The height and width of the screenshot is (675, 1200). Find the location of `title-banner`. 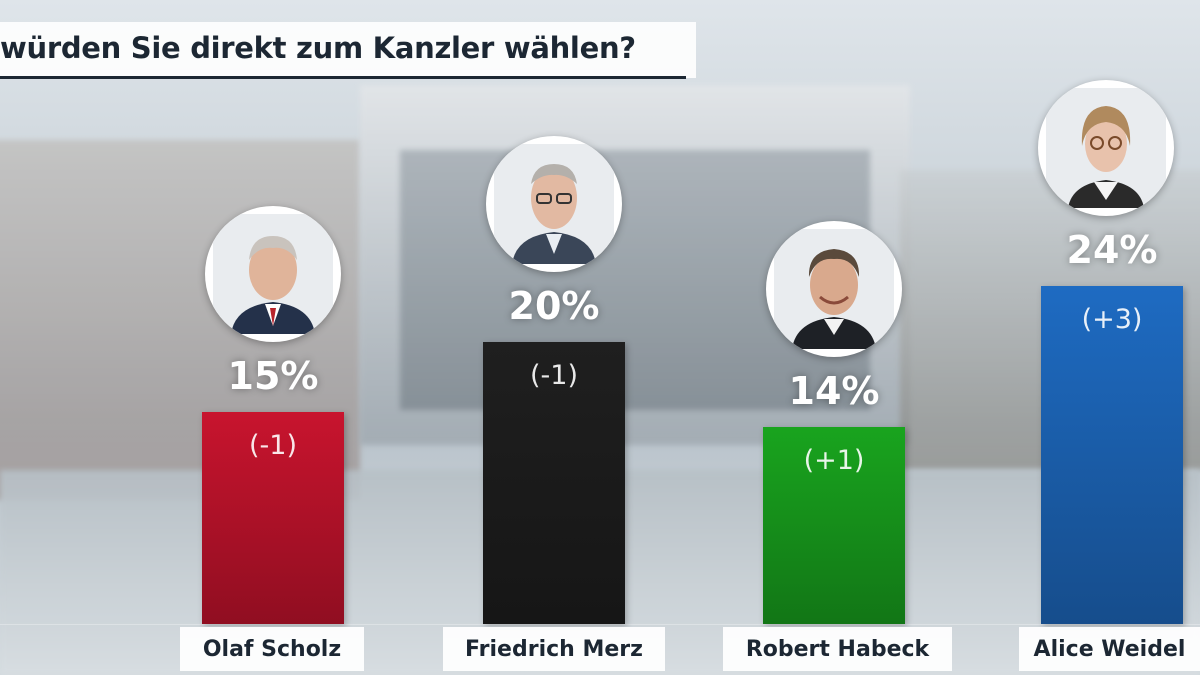

title-banner is located at coordinates (348, 50).